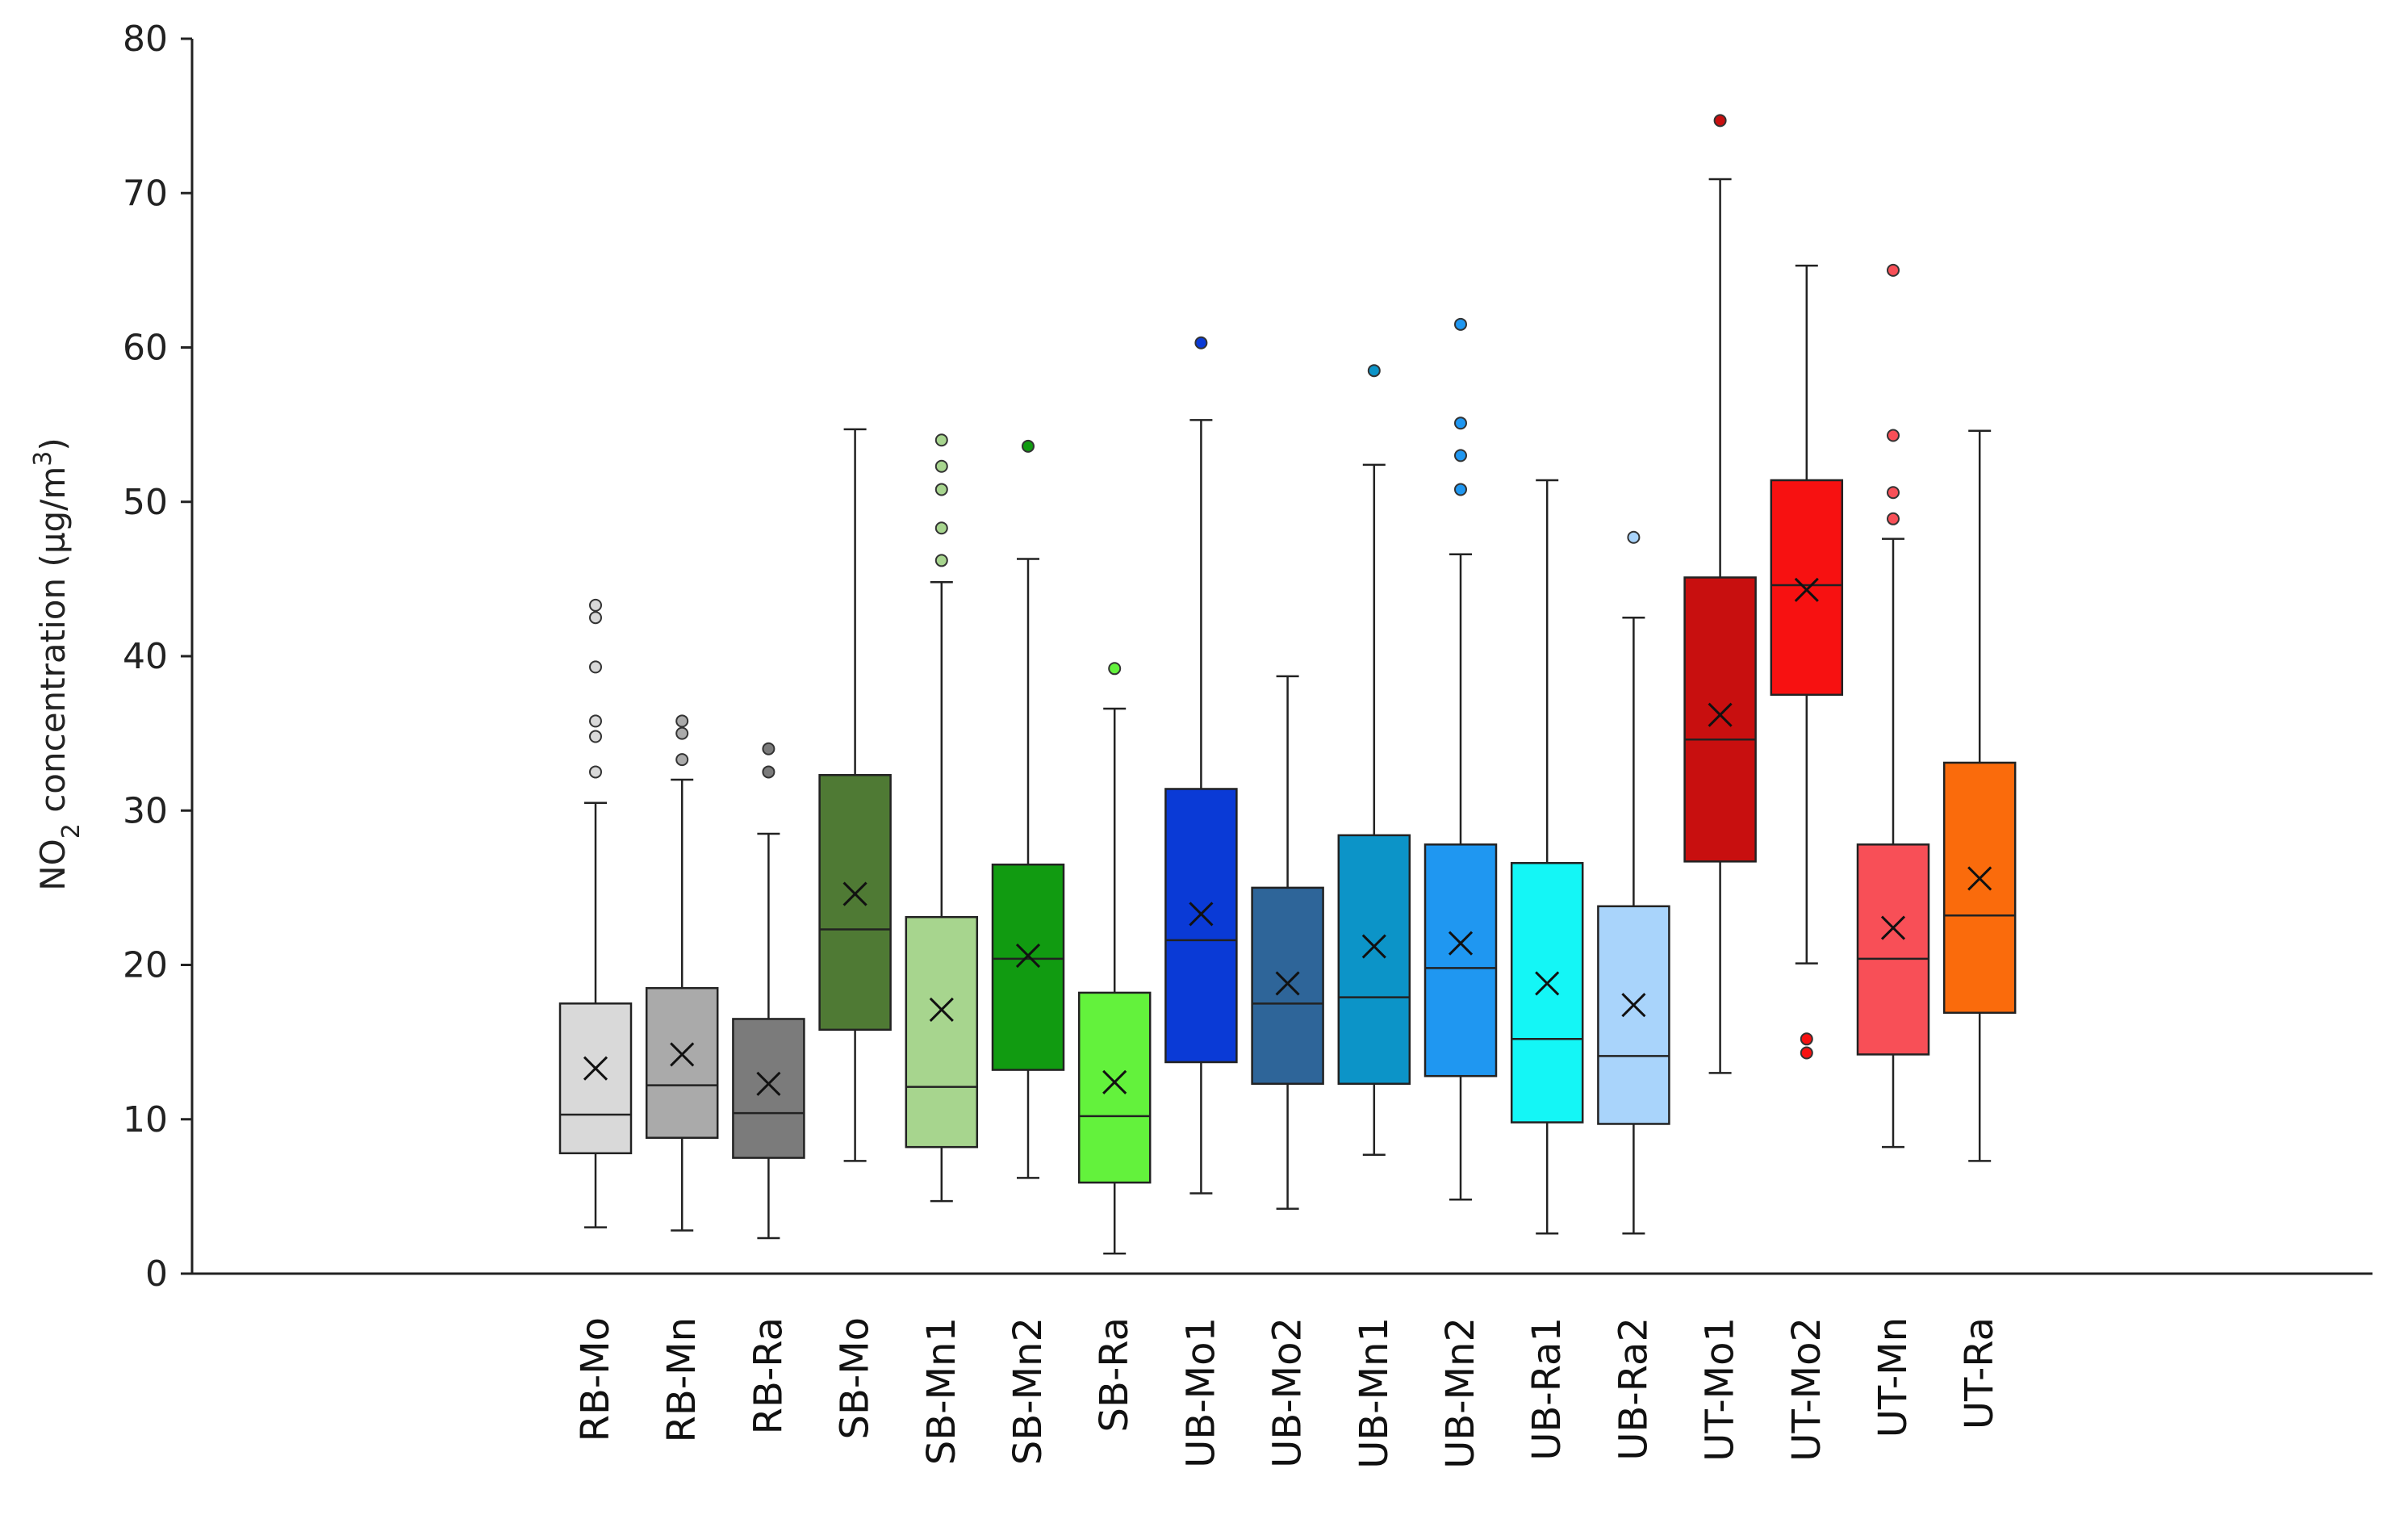 The width and height of the screenshot is (2408, 1519). Describe the element at coordinates (855, 1378) in the screenshot. I see `category-label: SB-Mo` at that location.